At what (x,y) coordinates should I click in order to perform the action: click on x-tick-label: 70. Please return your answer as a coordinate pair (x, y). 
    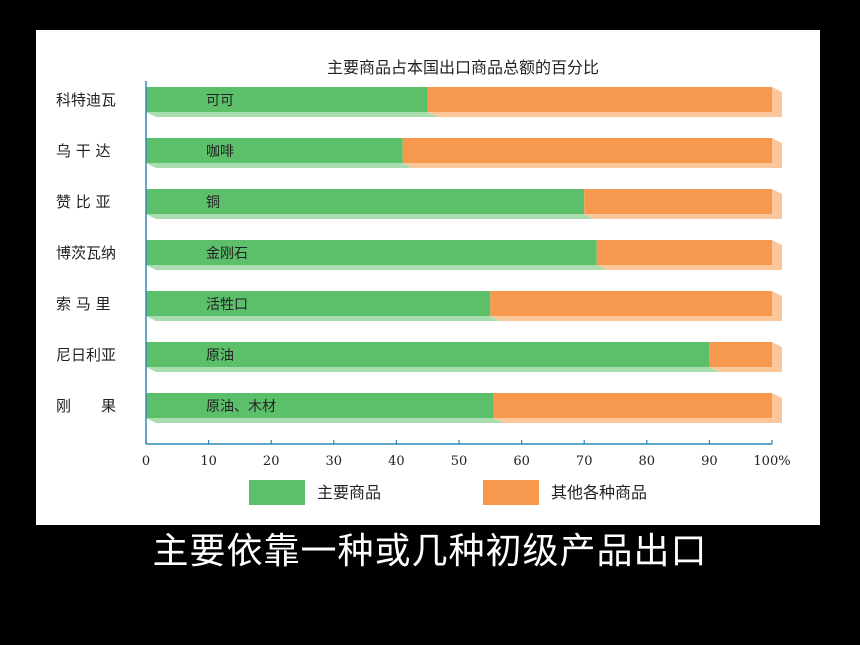
    Looking at the image, I should click on (584, 461).